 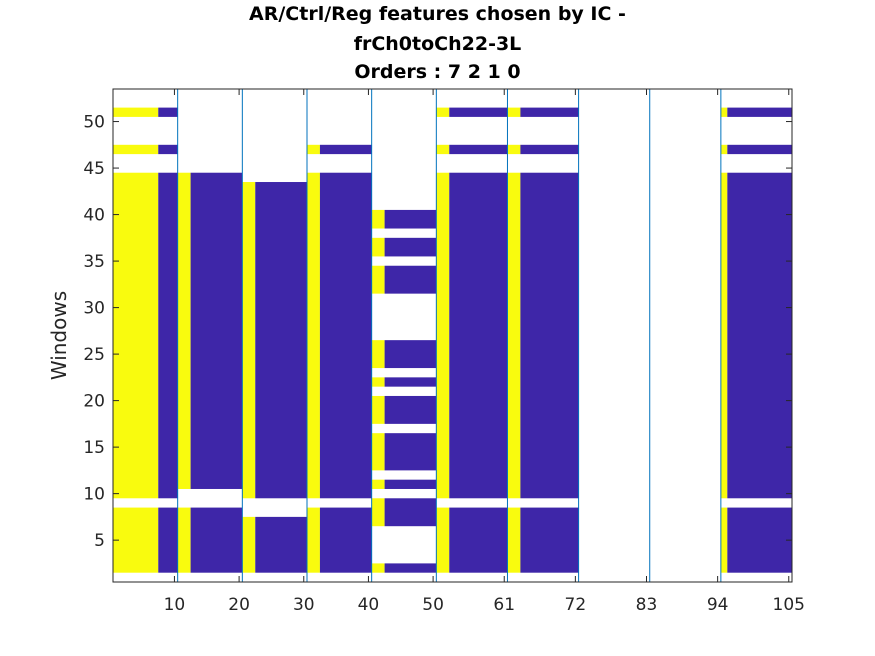 I want to click on y-tick-label: 5, so click(x=99, y=541).